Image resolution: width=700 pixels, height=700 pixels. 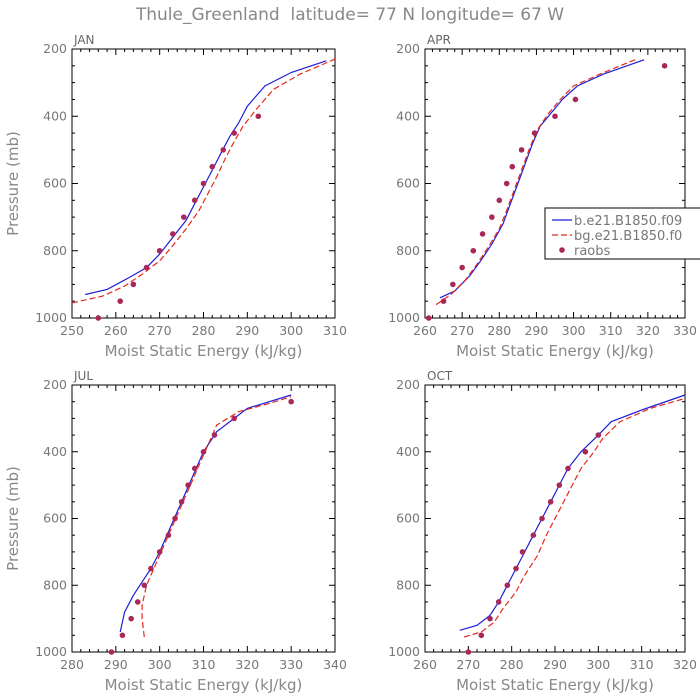 What do you see at coordinates (216, 517) in the screenshot?
I see `series-bg-e21-line` at bounding box center [216, 517].